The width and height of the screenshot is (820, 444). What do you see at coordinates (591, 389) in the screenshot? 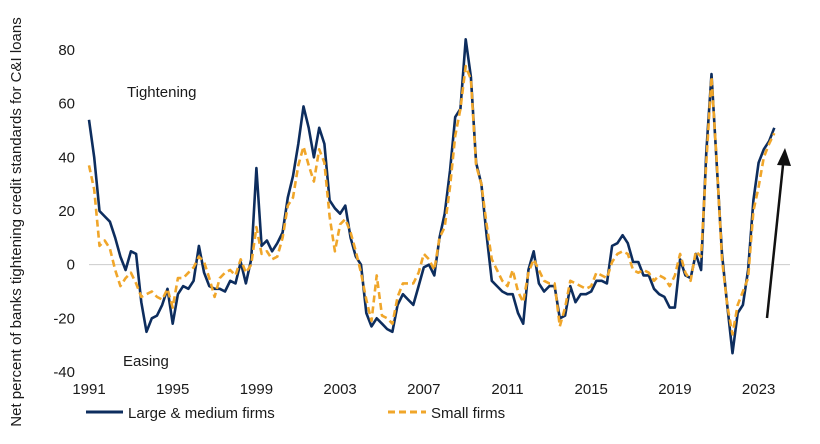
I see `x-tick-label: 2015` at bounding box center [591, 389].